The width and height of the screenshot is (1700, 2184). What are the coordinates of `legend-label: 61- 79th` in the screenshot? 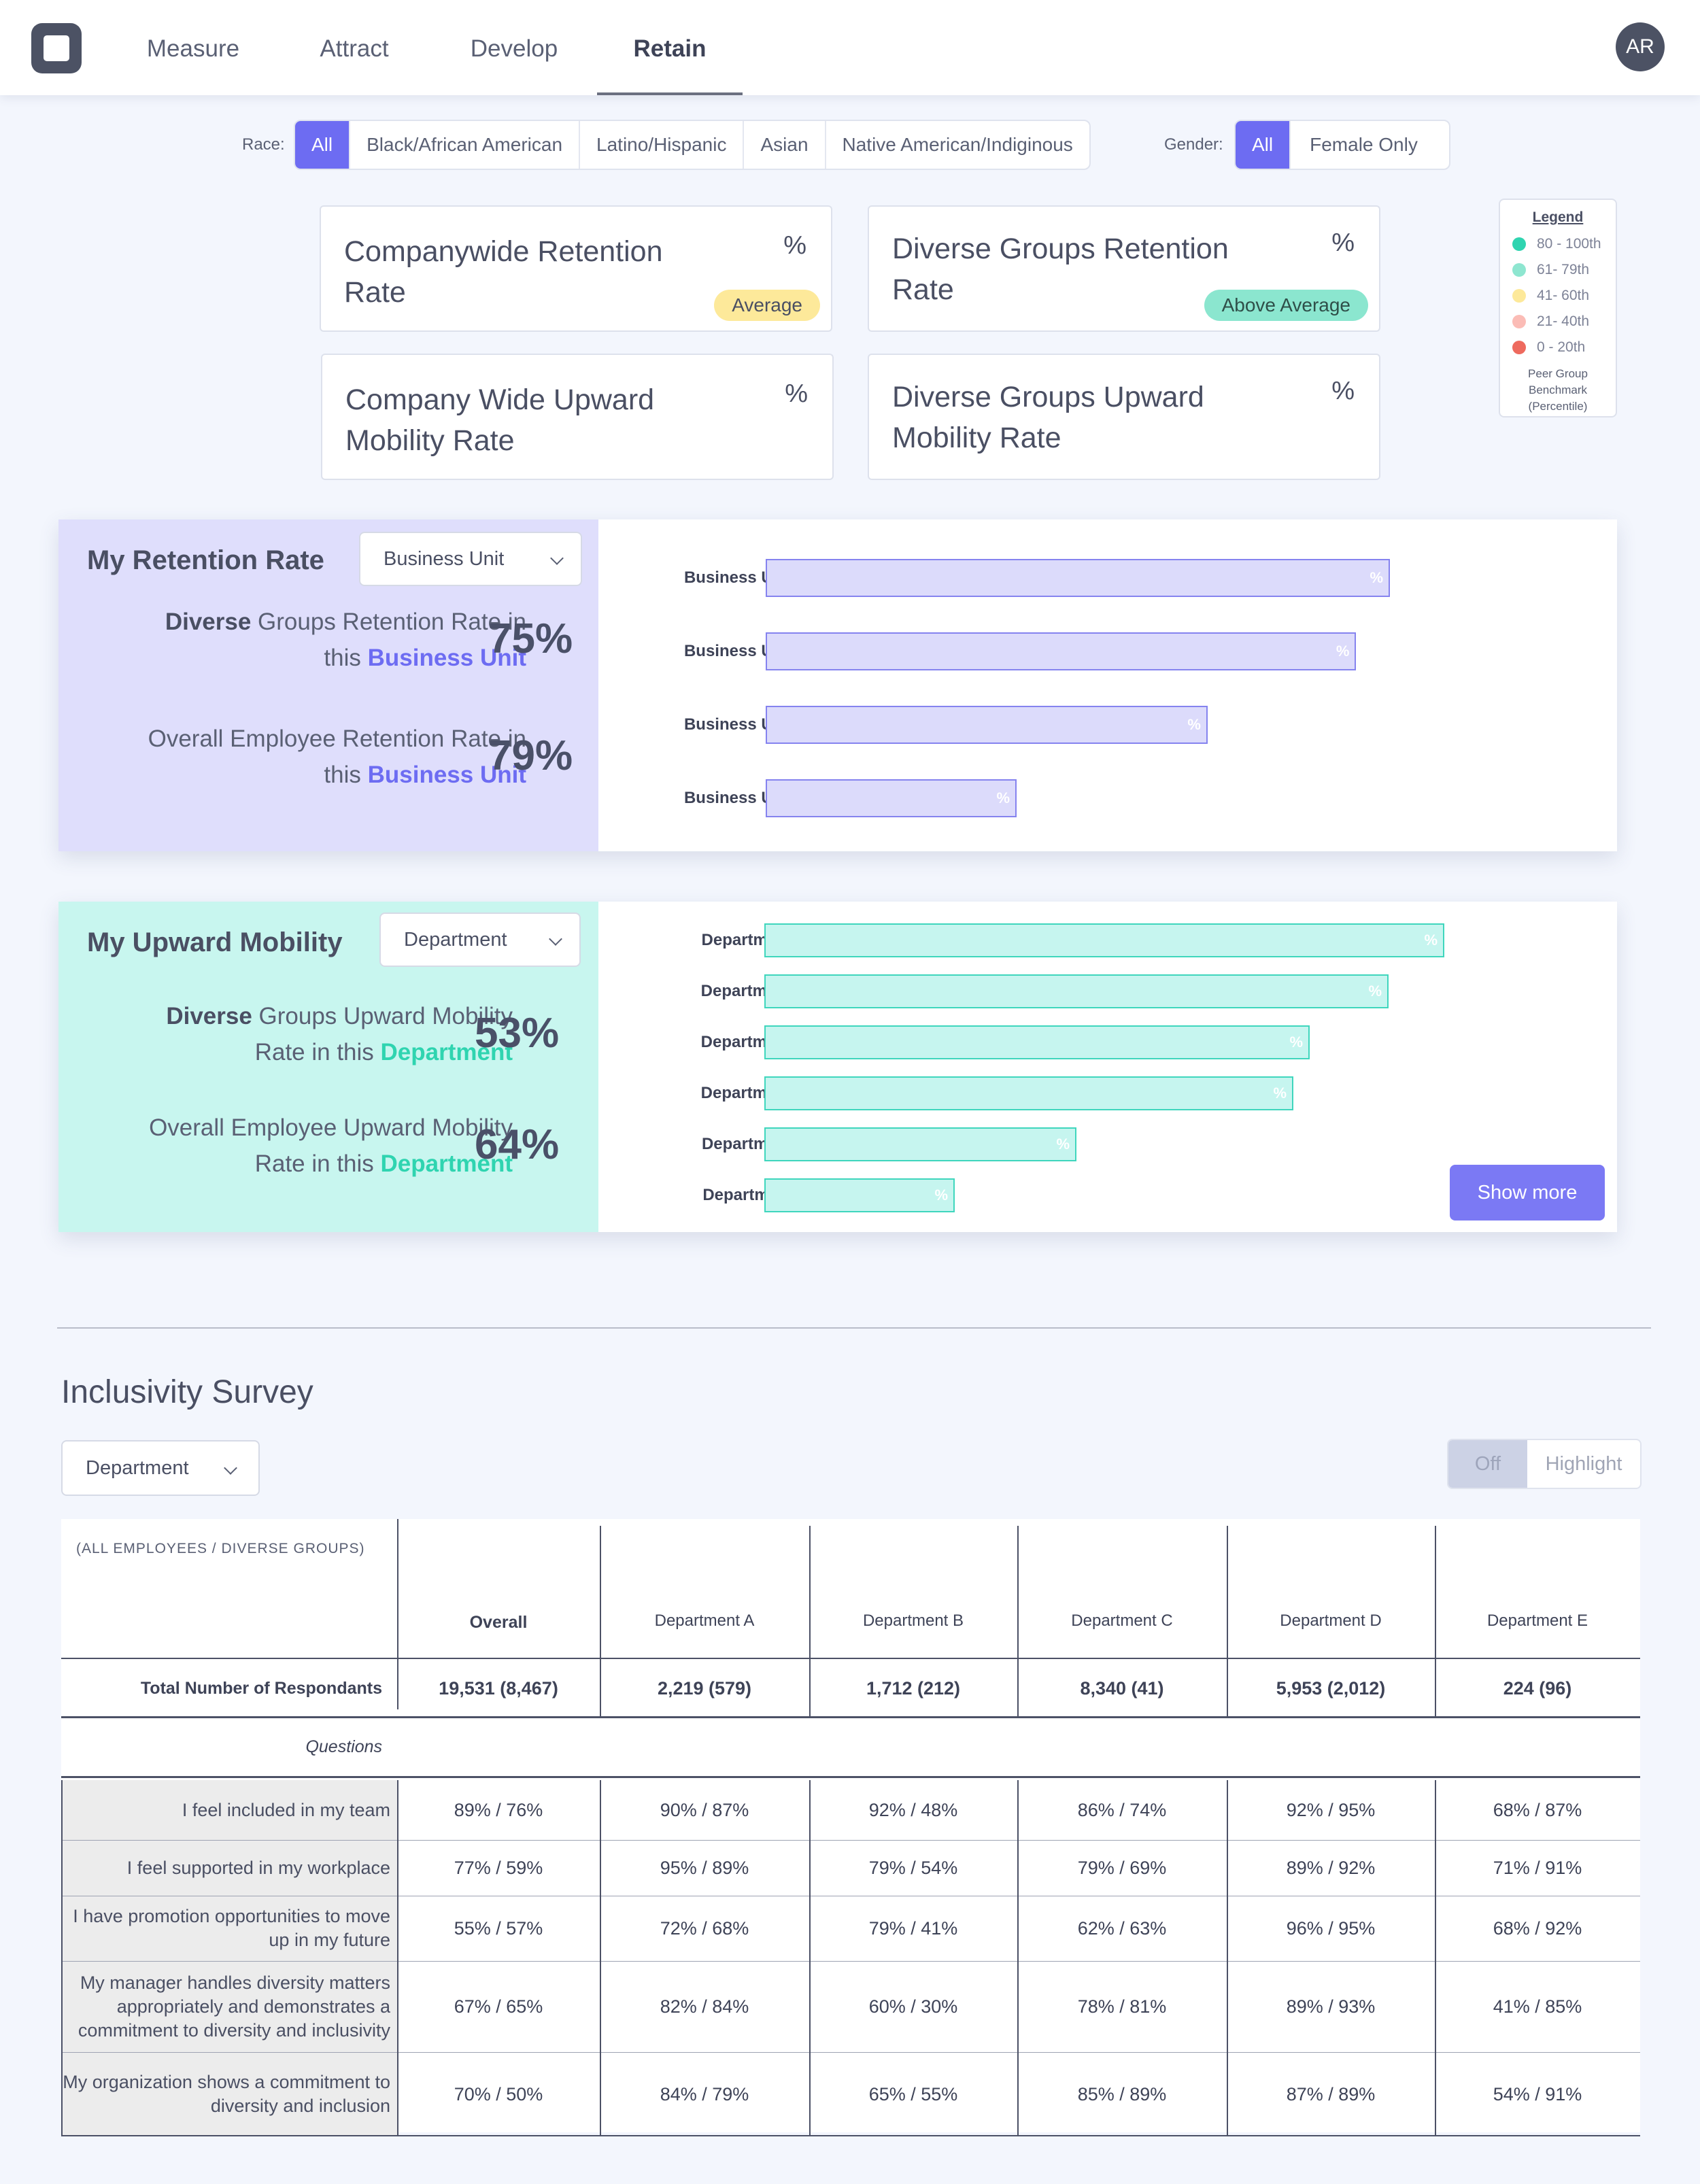 It's located at (1564, 270).